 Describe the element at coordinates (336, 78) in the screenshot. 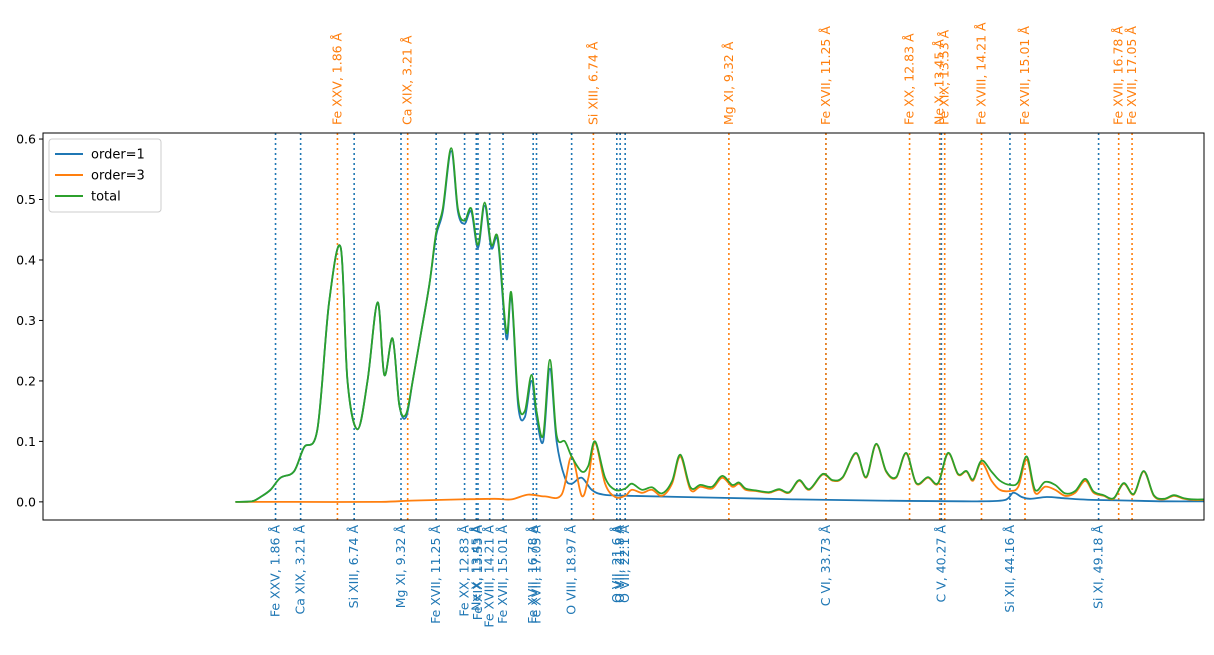

I see `order3-label-0: Fe XXV, 1.86 Å` at that location.